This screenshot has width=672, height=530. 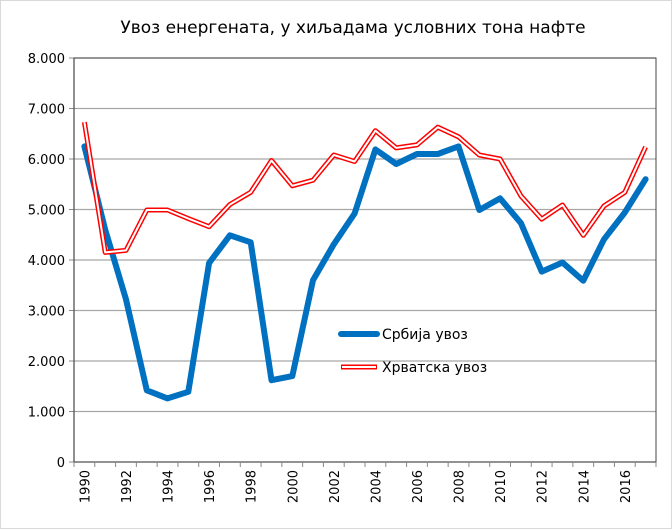 What do you see at coordinates (46, 261) in the screenshot?
I see `y-tick-label: 4.000` at bounding box center [46, 261].